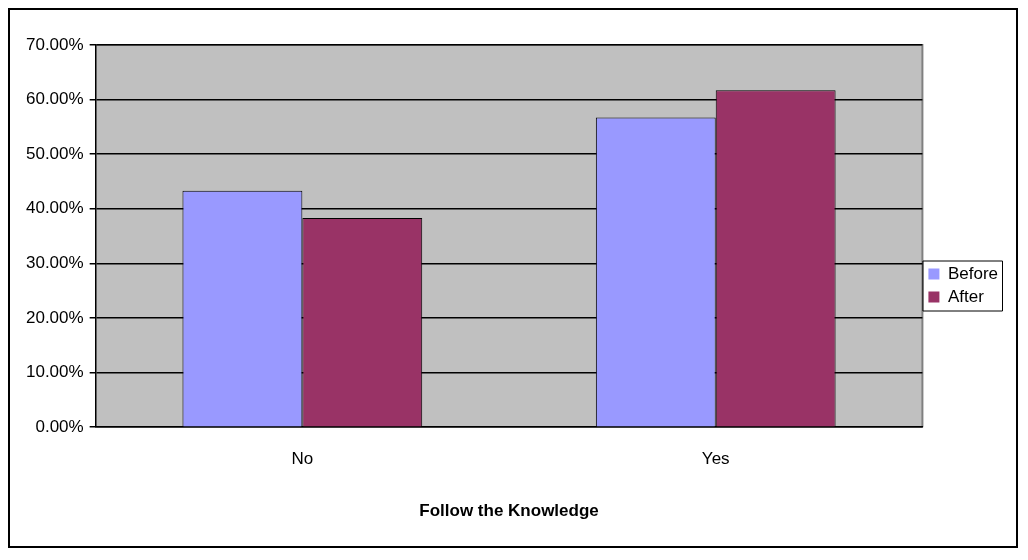 This screenshot has height=560, width=1028. I want to click on x-axis-title: Follow the Knowledge, so click(509, 511).